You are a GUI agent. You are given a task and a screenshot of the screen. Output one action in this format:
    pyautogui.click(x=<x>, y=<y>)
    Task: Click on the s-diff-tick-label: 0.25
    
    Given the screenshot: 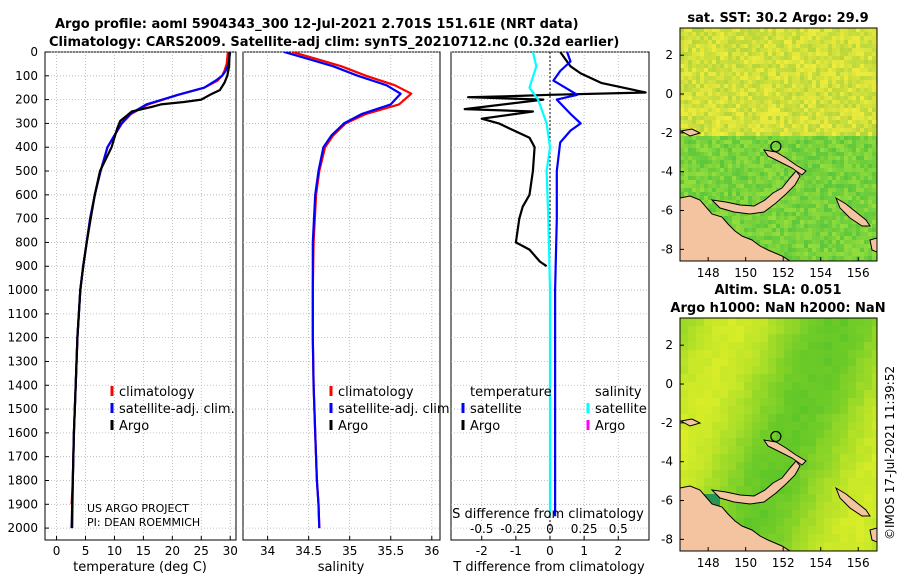 What is the action you would take?
    pyautogui.click(x=584, y=529)
    